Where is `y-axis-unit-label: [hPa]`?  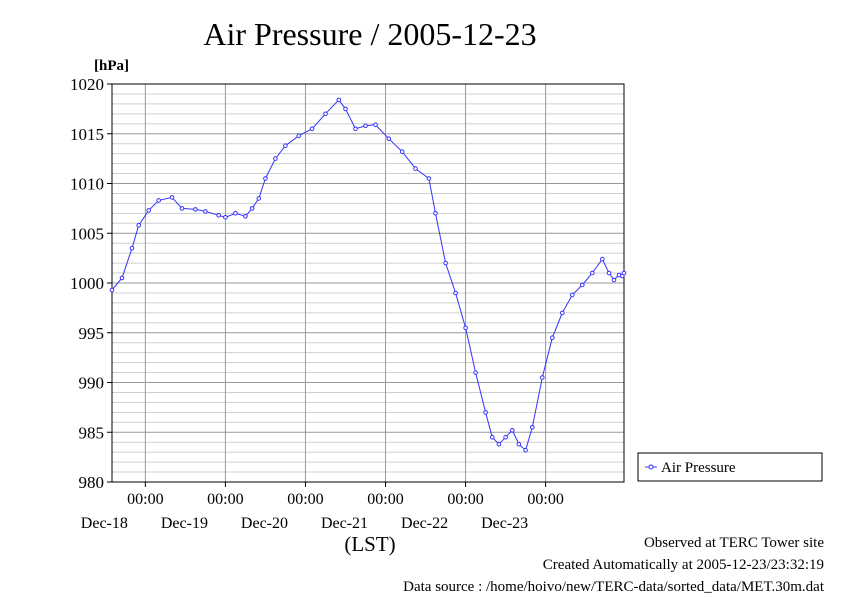
y-axis-unit-label: [hPa] is located at coordinates (111, 66).